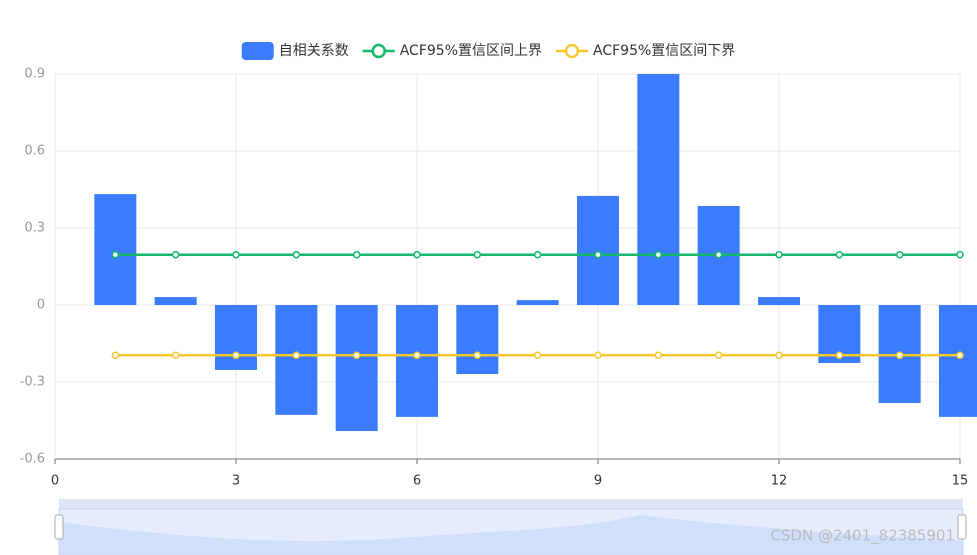 This screenshot has height=555, width=977. I want to click on legend-item: ACF95%置信区间下界, so click(645, 51).